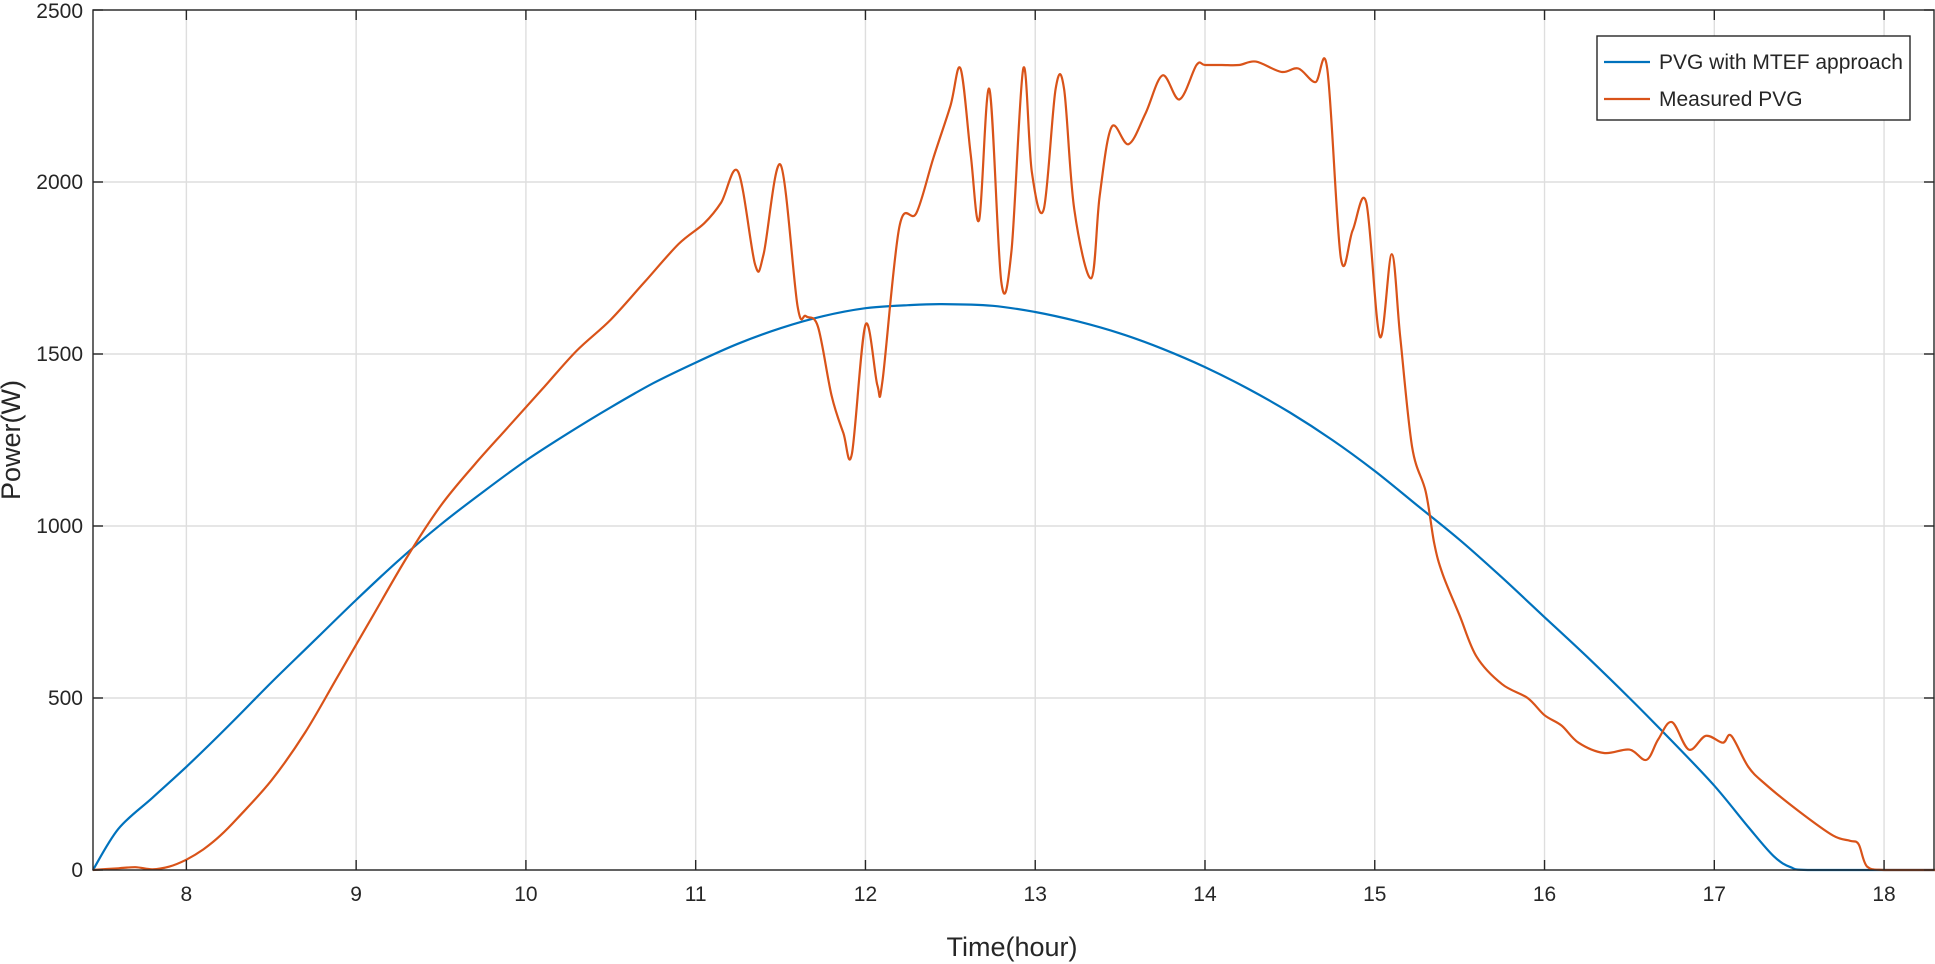 This screenshot has width=1935, height=964. What do you see at coordinates (1883, 894) in the screenshot?
I see `x-tick-label: 18` at bounding box center [1883, 894].